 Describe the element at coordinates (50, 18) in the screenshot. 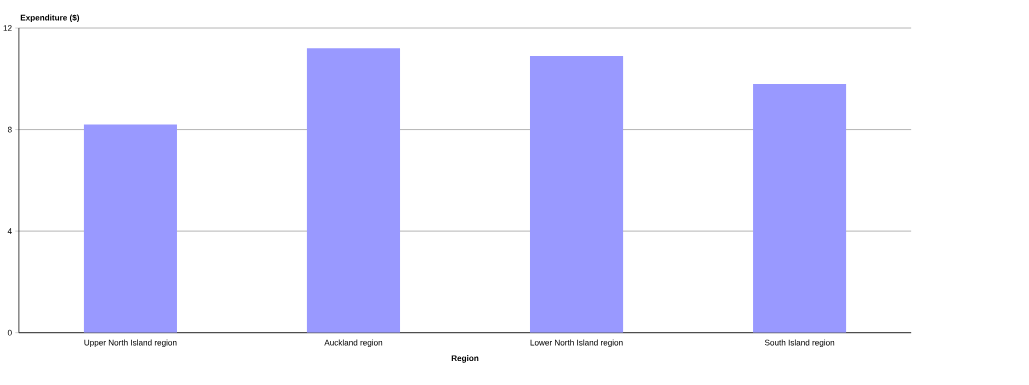

I see `y-axis-title: Expenditure ($)` at that location.